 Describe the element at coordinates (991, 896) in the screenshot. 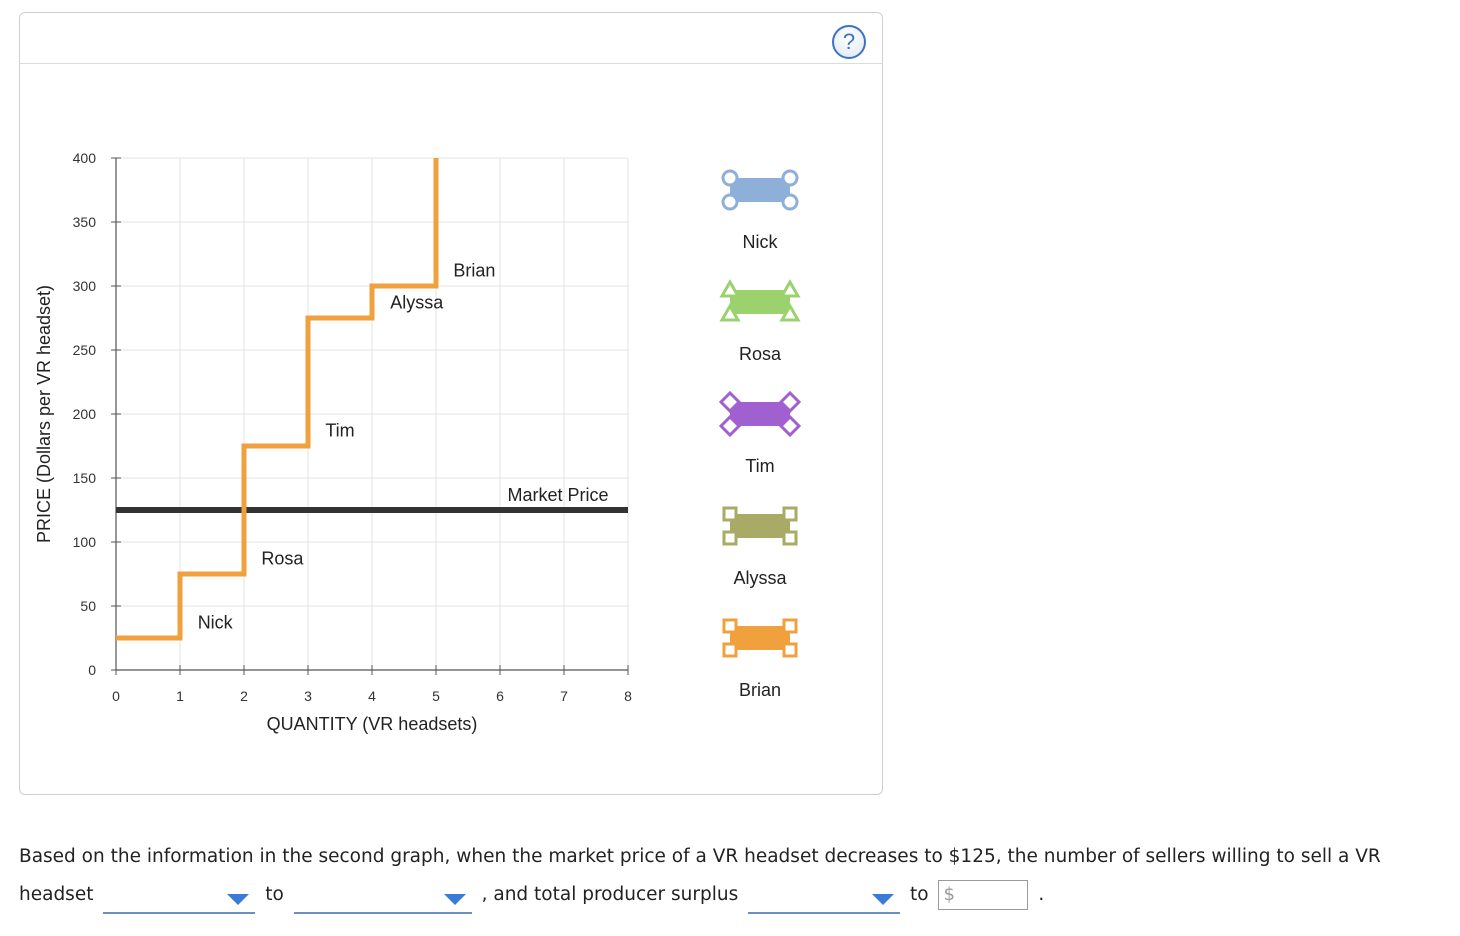

I see `surplus-amount-input` at that location.